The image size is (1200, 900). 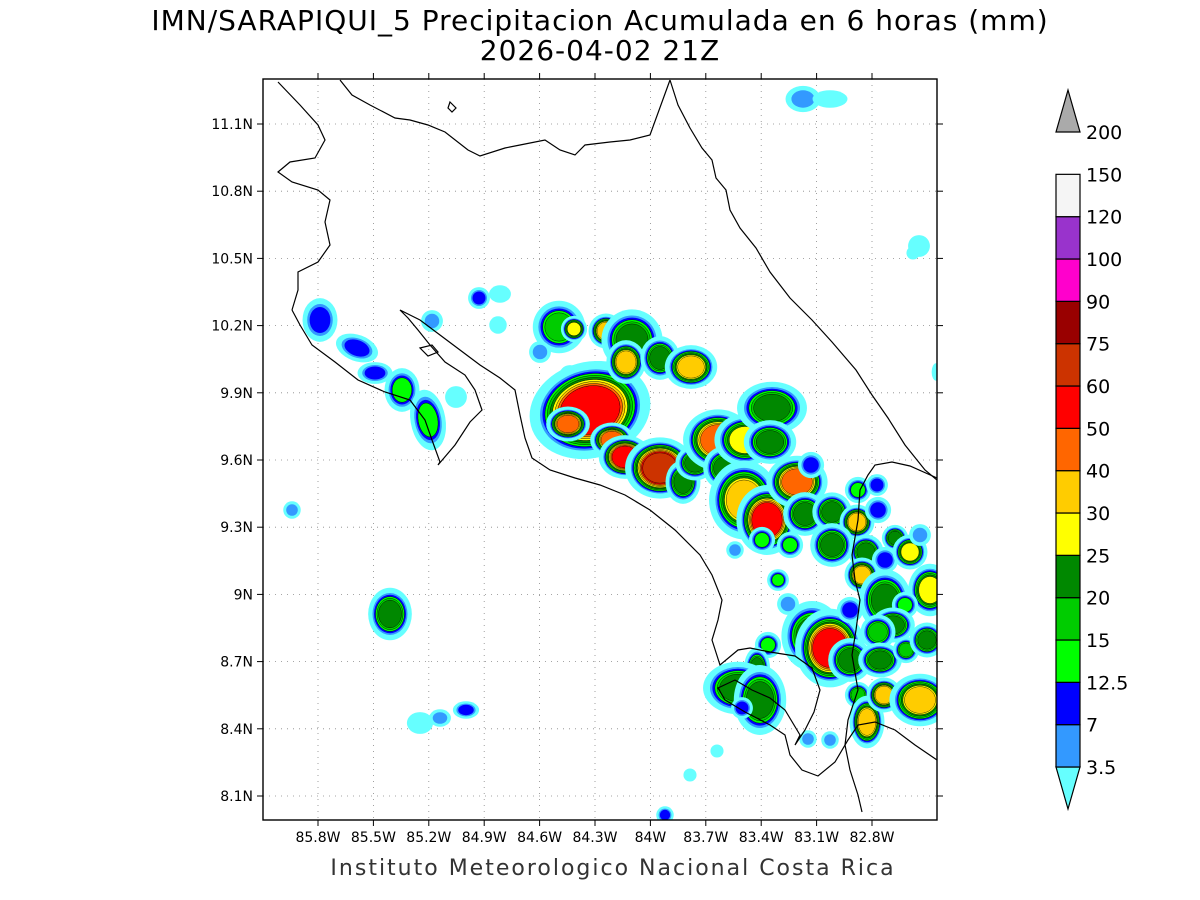 I want to click on colorbar-label: 12.5, so click(x=1107, y=683).